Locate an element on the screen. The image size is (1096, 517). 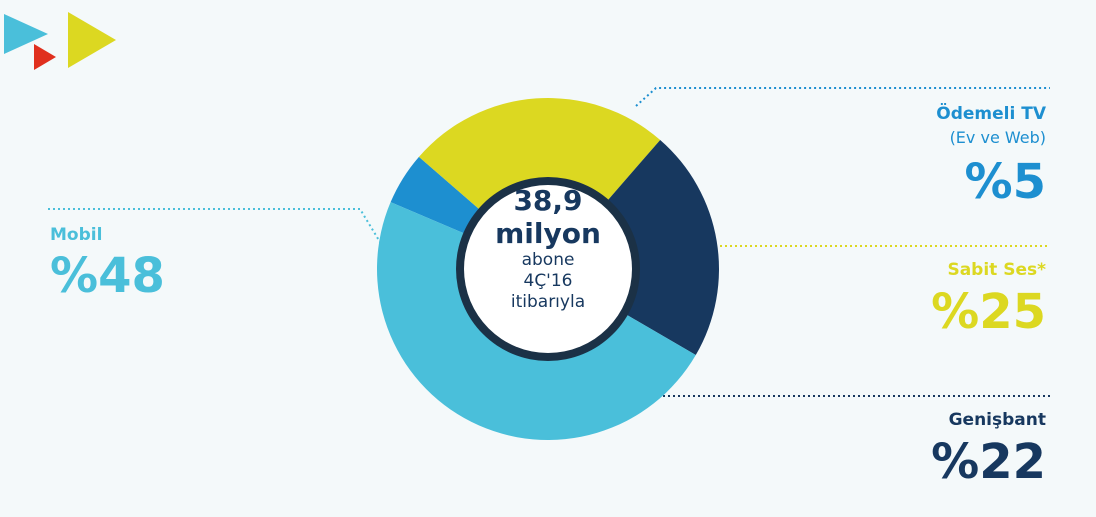
center-caption-asof: itibarıyla is located at coordinates (548, 302).